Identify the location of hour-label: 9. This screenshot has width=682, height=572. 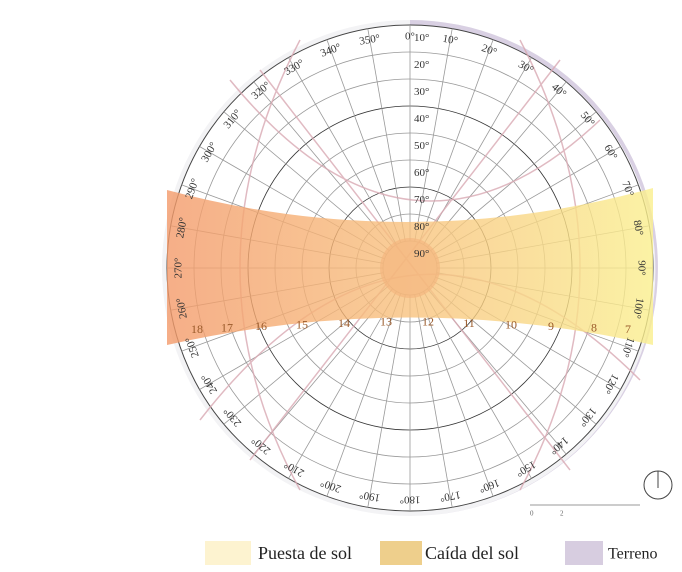
(551, 326).